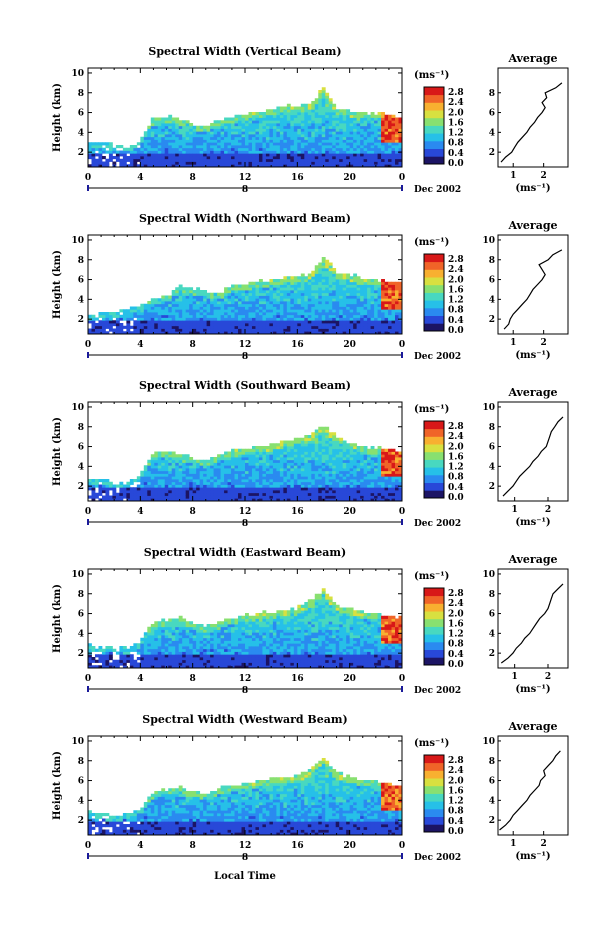  Describe the element at coordinates (437, 524) in the screenshot. I see `timeline-date: Dec 2002` at that location.